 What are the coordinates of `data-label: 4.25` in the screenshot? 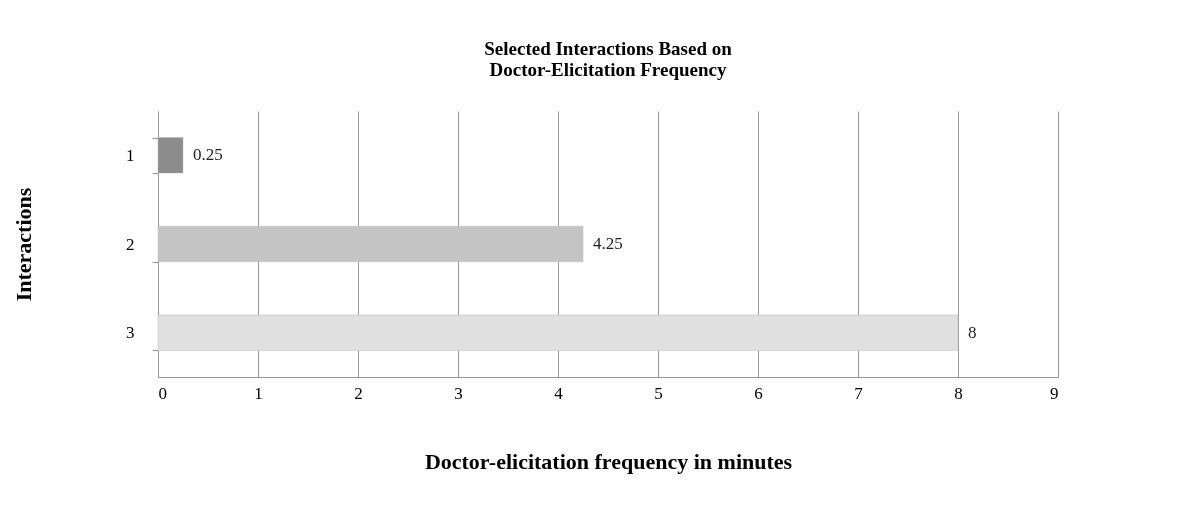 It's located at (608, 243).